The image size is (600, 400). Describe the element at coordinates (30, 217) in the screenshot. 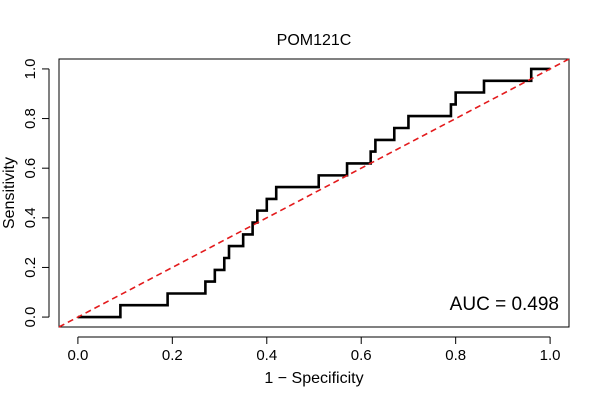

I see `y-tick-label: 0.4` at that location.